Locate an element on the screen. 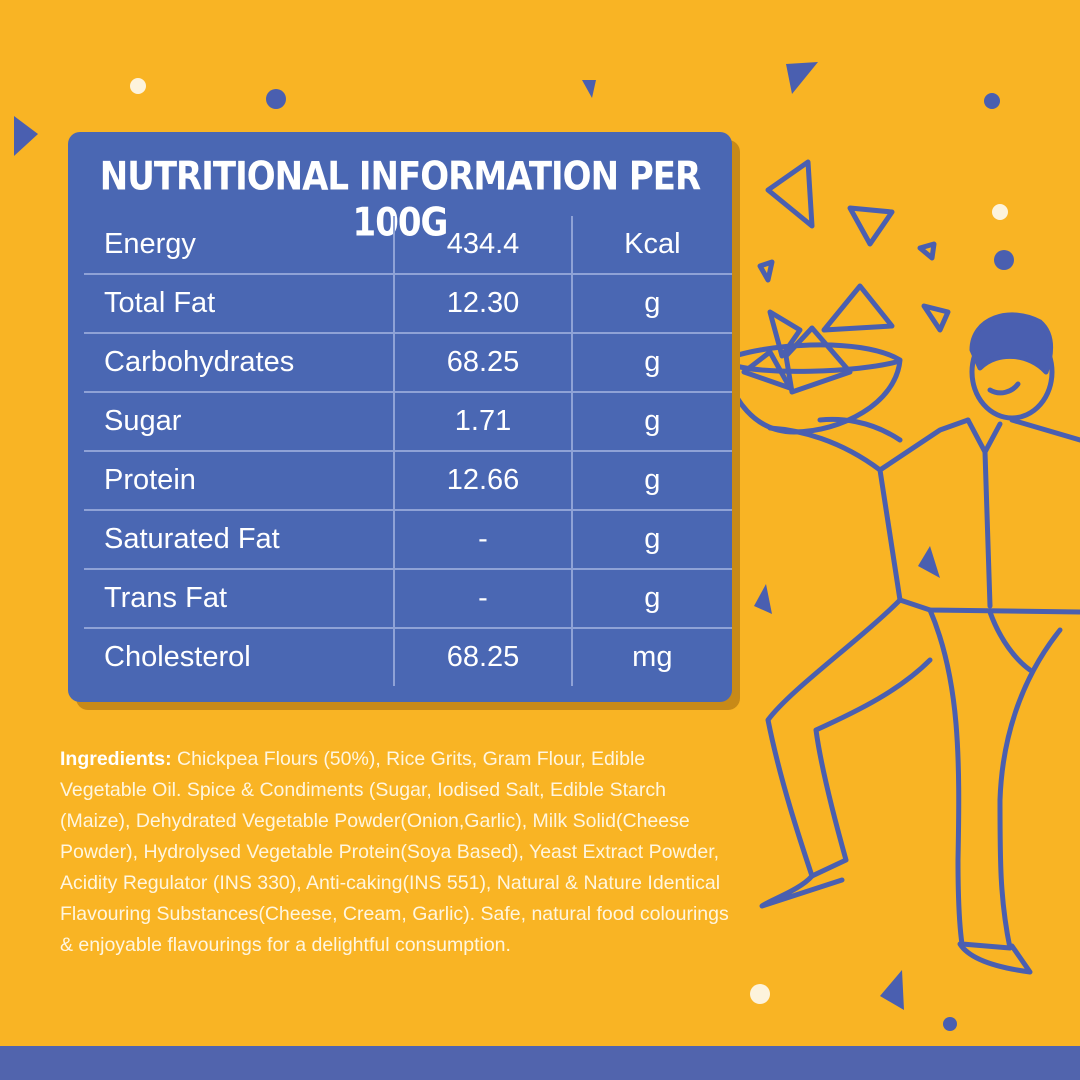 The height and width of the screenshot is (1080, 1080). hair is located at coordinates (1011, 343).